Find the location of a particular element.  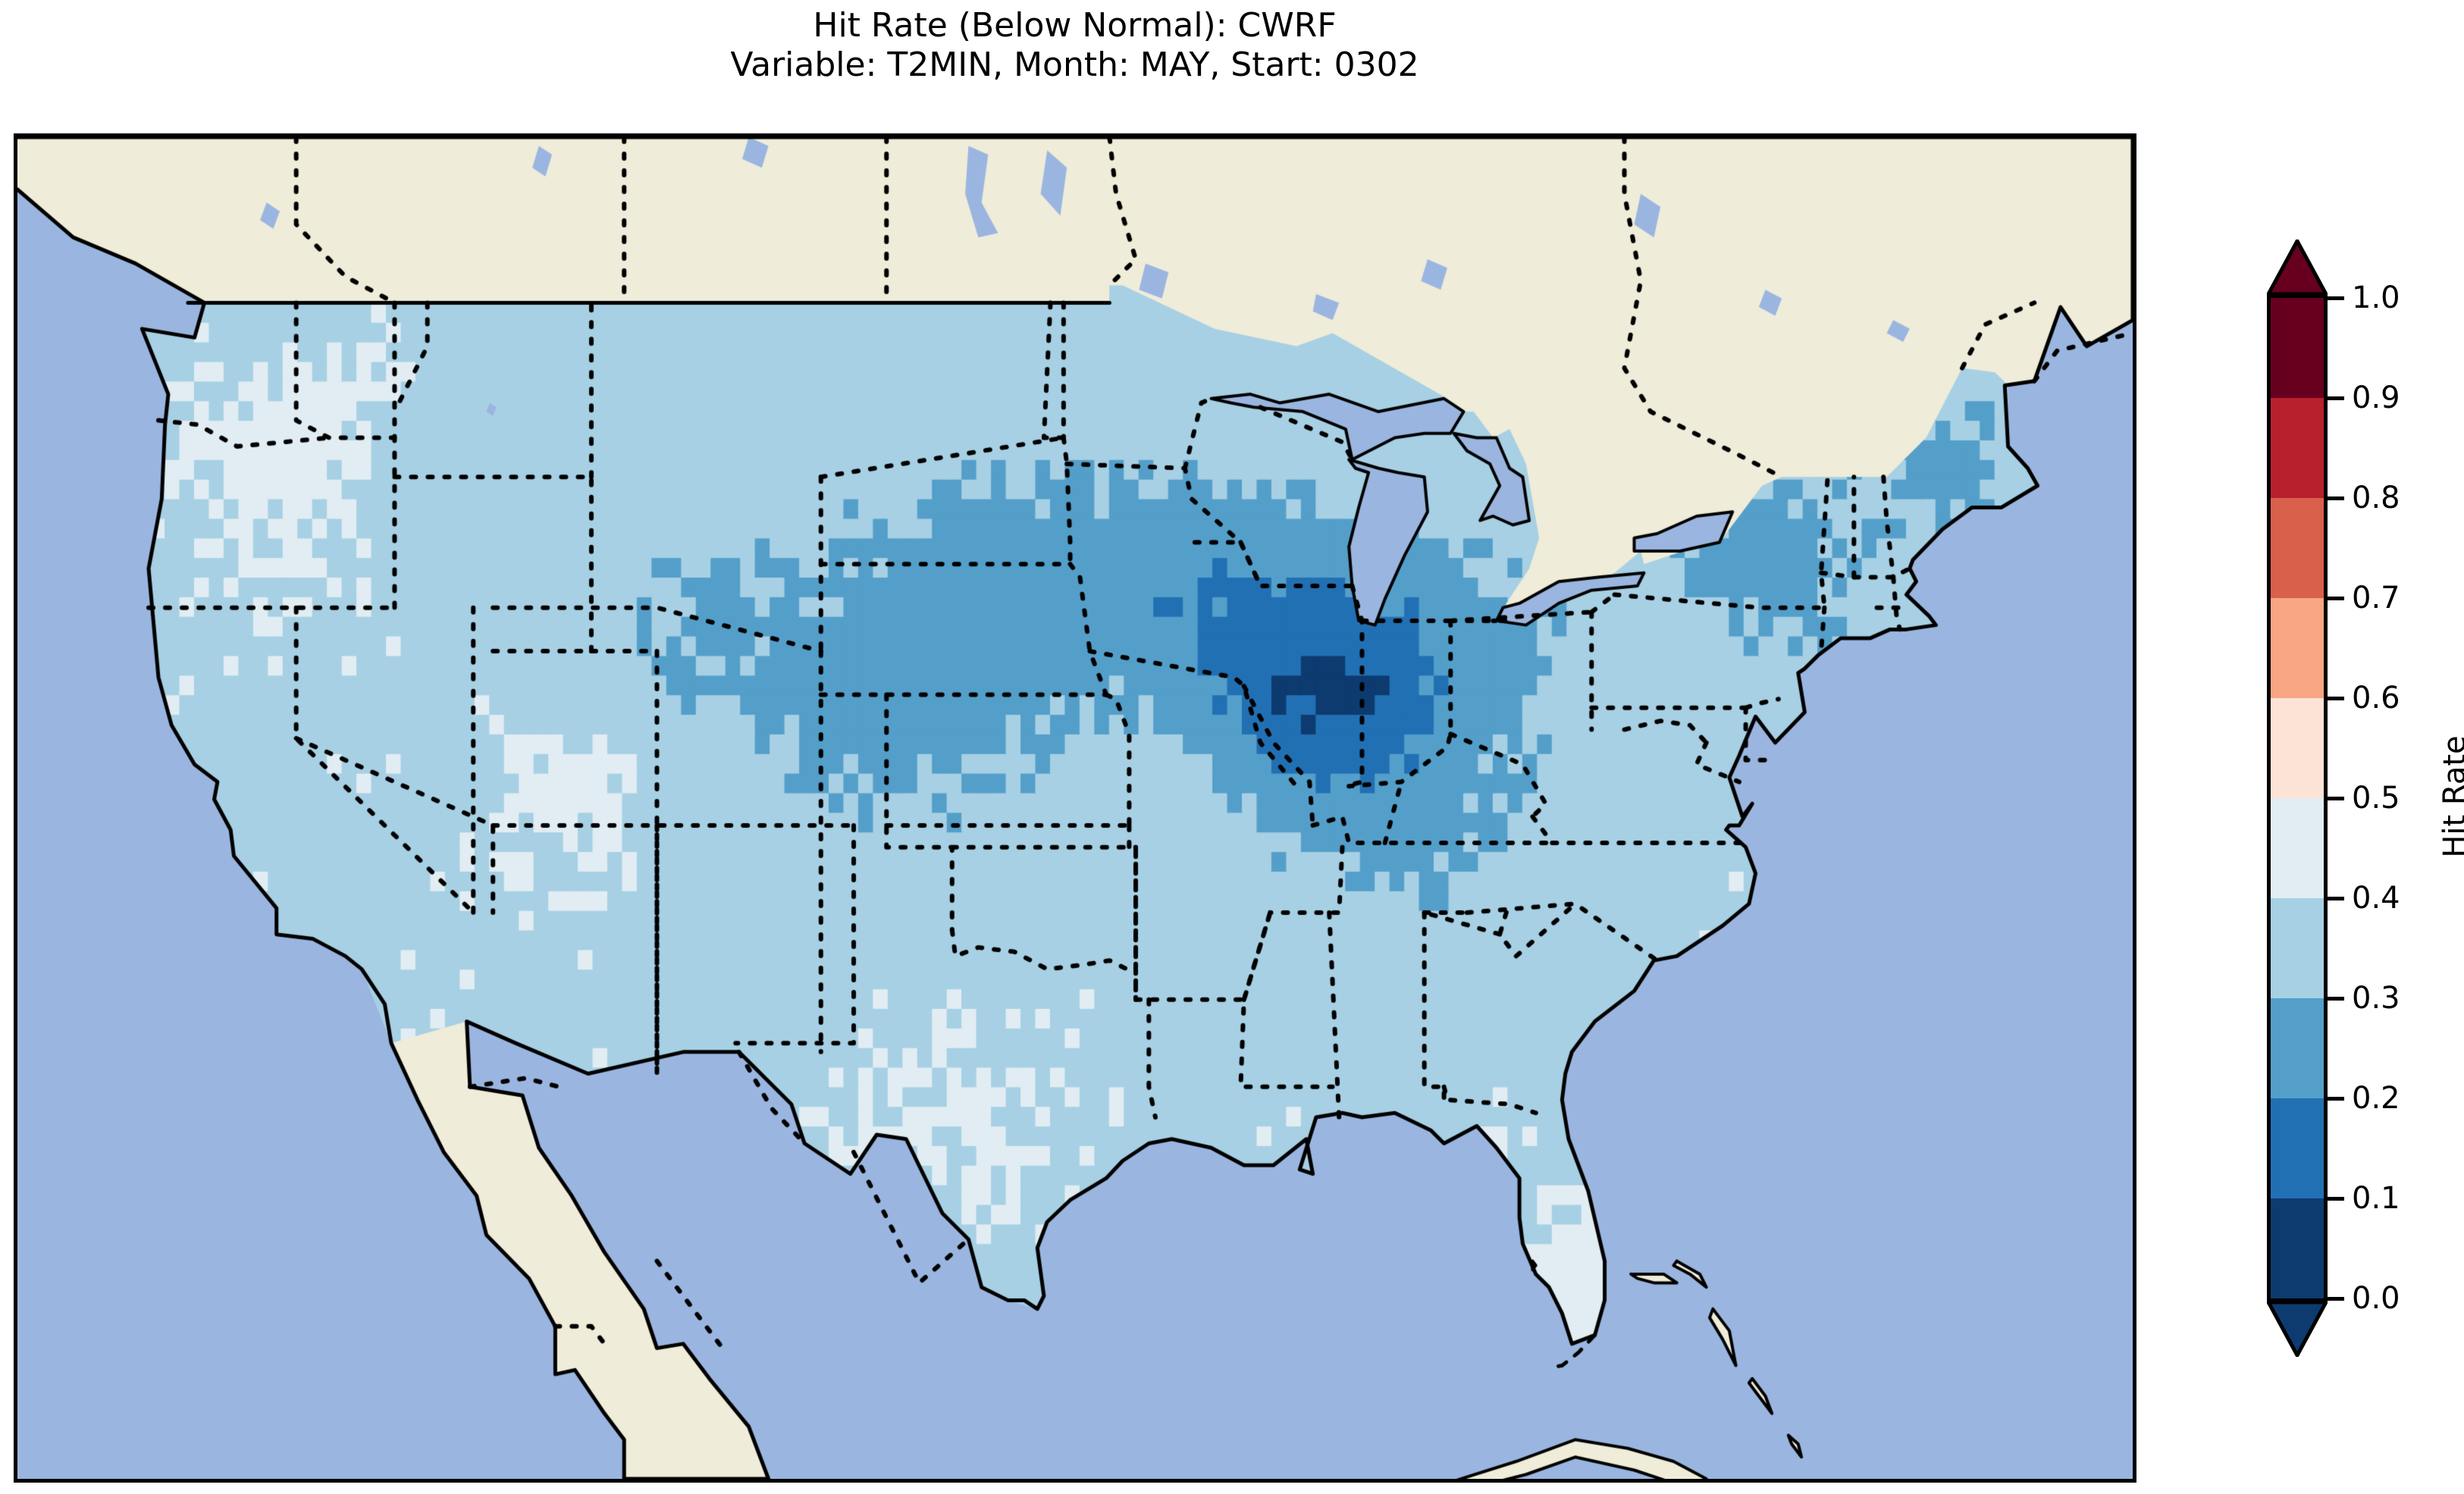

colorbar-tick-label: 0.6 is located at coordinates (2376, 698).